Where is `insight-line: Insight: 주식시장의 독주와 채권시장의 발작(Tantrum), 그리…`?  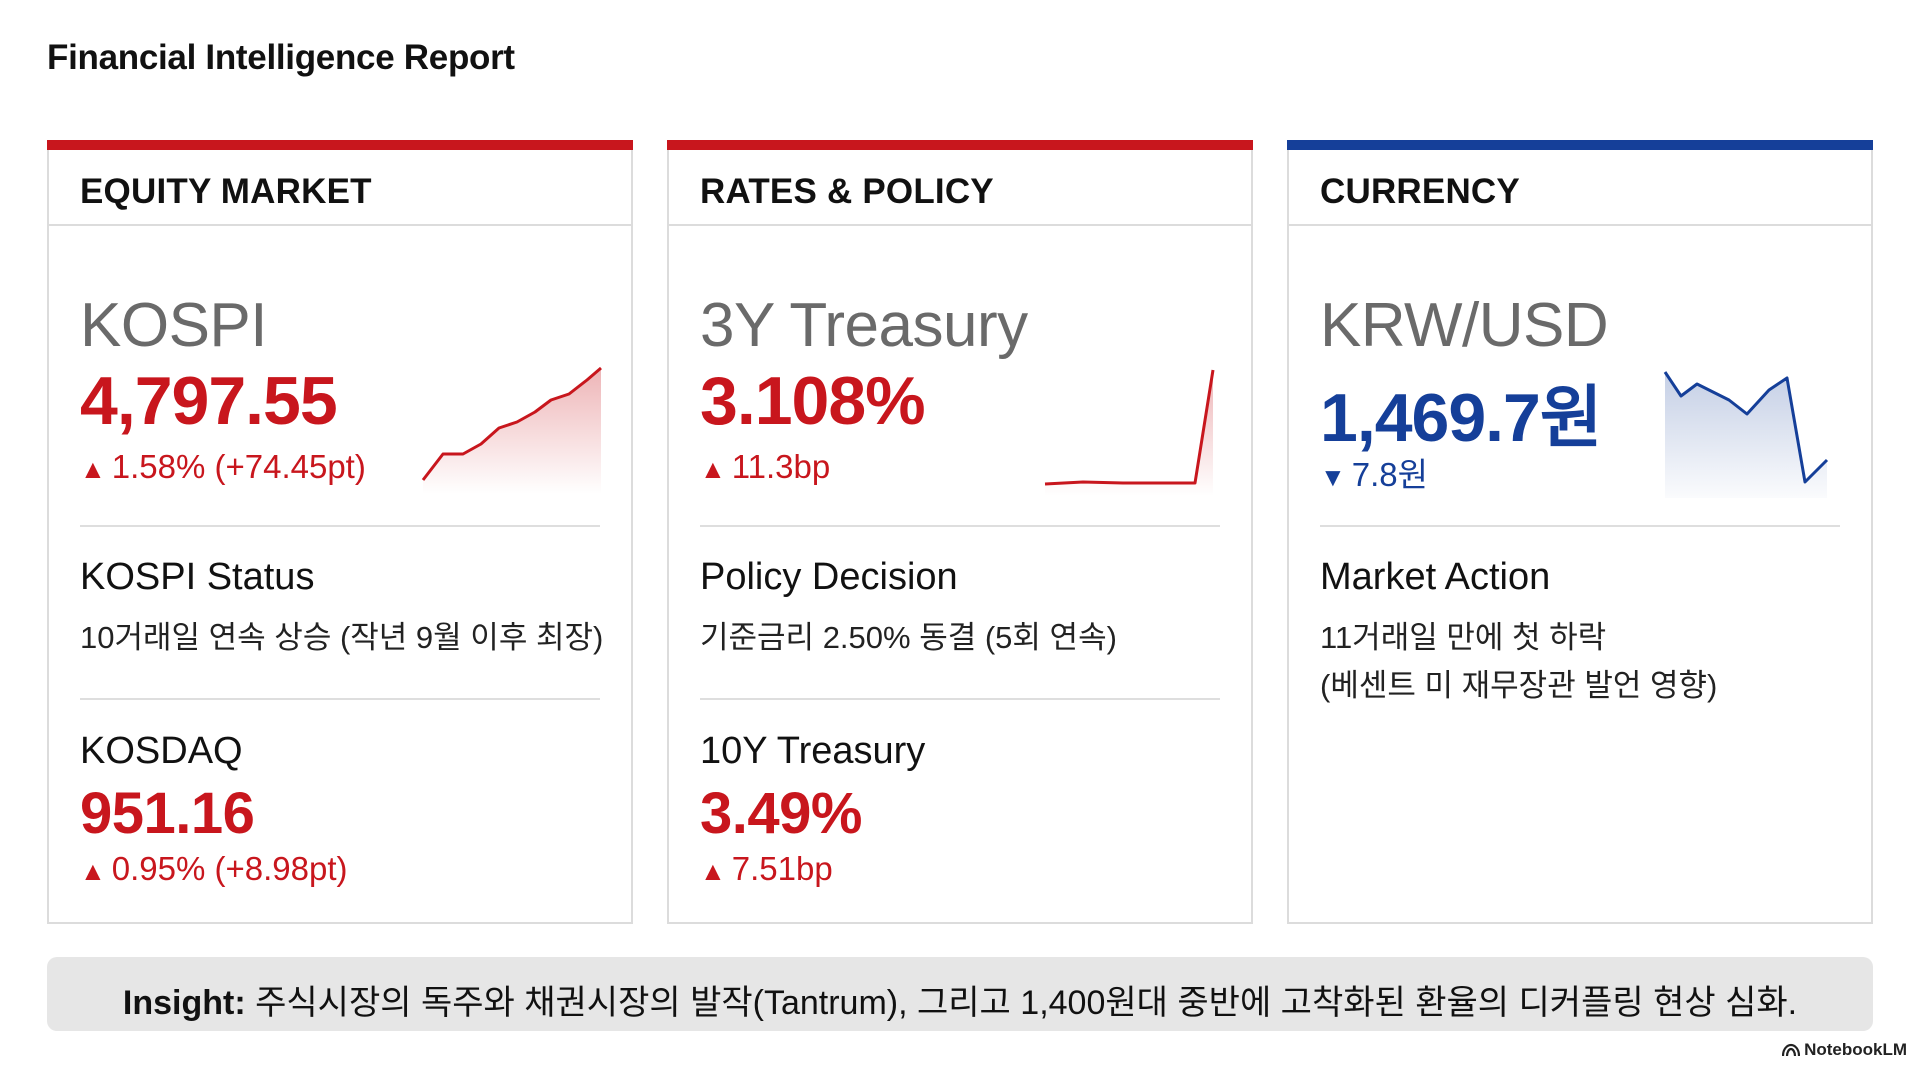
insight-line: Insight: 주식시장의 독주와 채권시장의 발작(Tantrum), 그리… is located at coordinates (960, 999).